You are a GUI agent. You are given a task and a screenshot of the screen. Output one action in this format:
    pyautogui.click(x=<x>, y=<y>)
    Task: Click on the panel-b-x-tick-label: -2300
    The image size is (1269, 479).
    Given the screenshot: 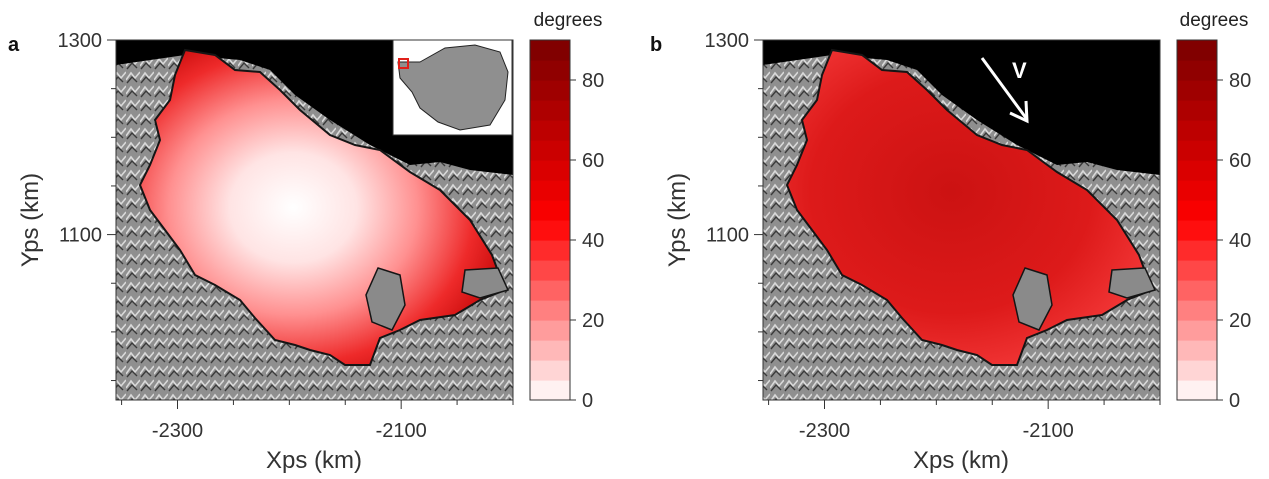 What is the action you would take?
    pyautogui.click(x=824, y=431)
    